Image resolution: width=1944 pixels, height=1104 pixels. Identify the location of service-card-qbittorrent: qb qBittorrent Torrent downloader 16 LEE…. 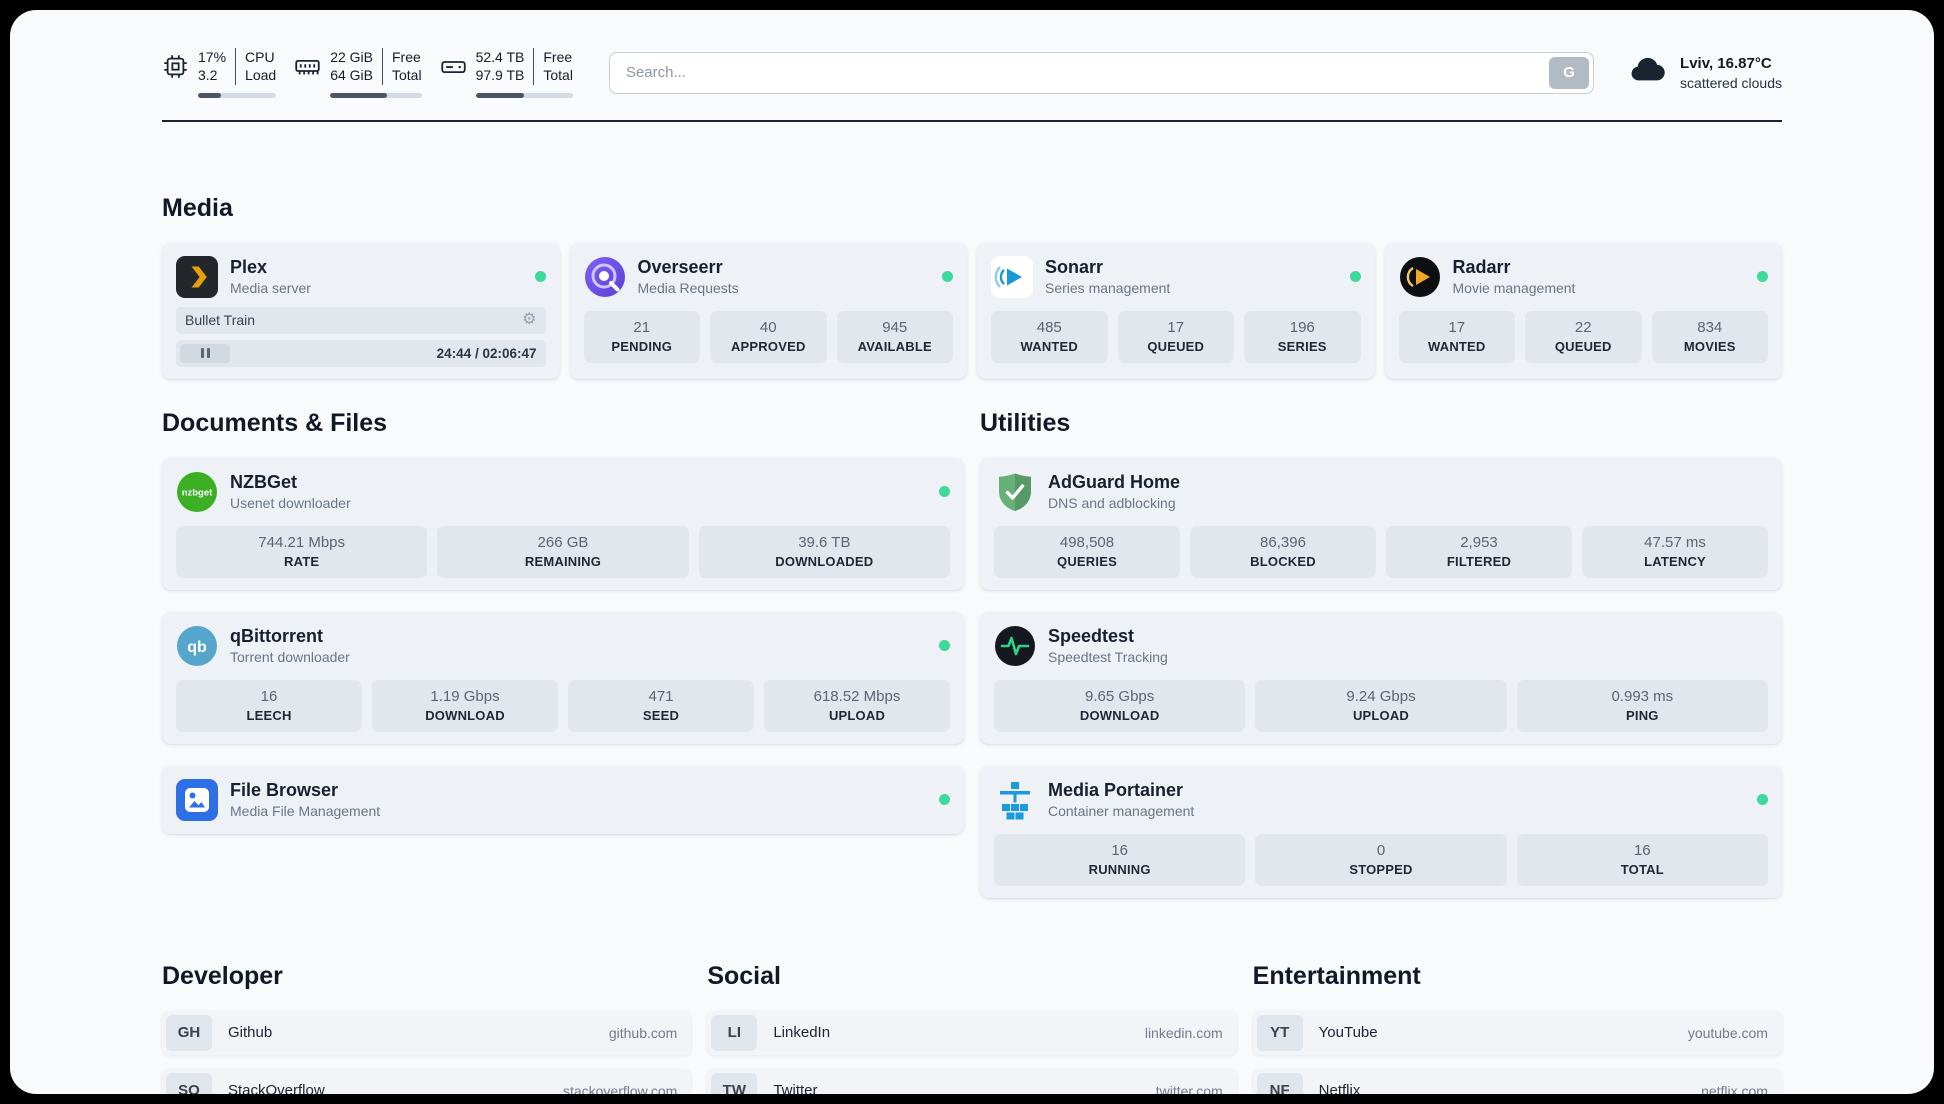
(563, 677).